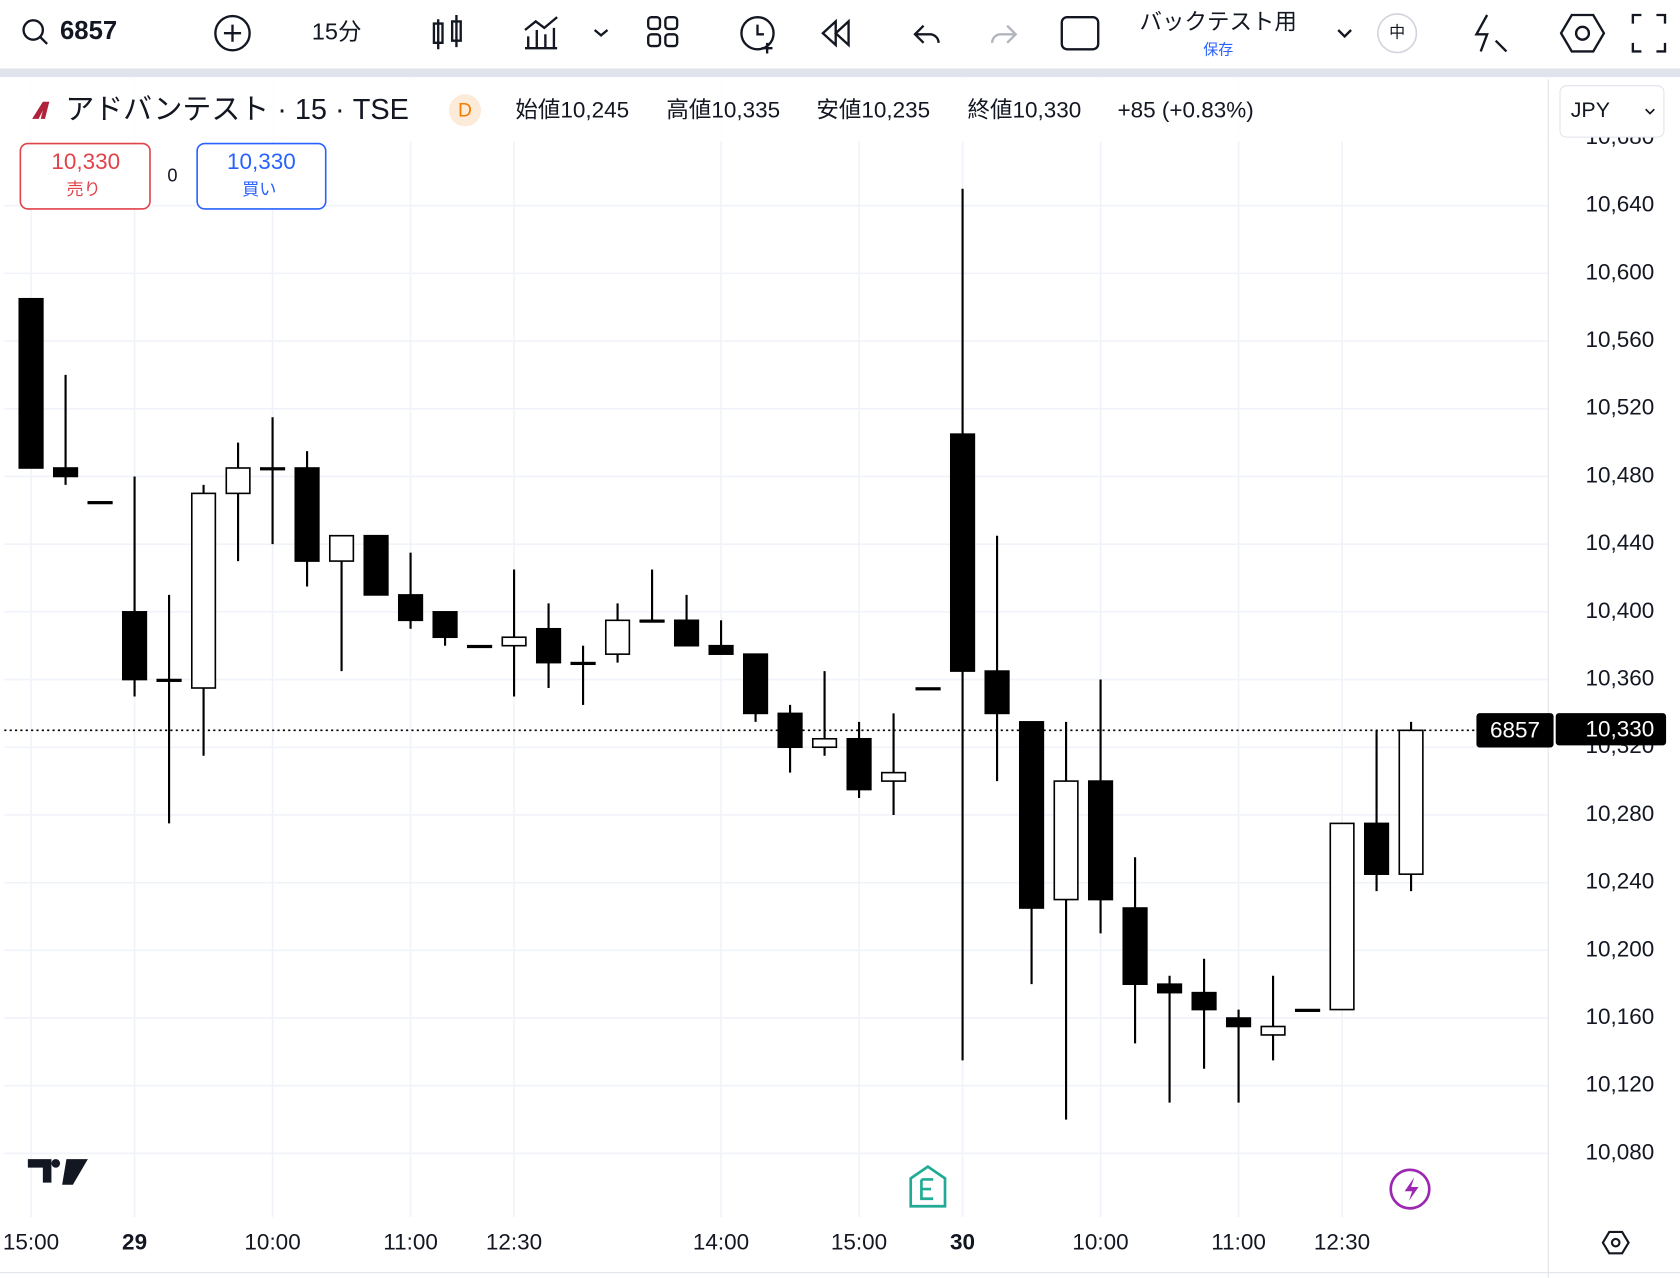 This screenshot has height=1278, width=1680. What do you see at coordinates (83, 189) in the screenshot?
I see `sell-label: 売り` at bounding box center [83, 189].